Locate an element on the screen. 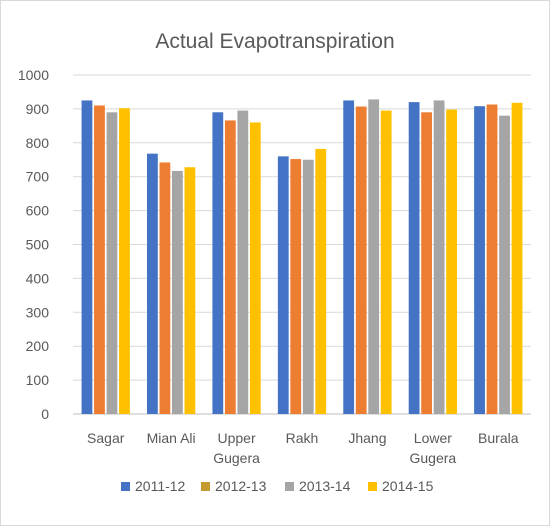  bar-2012-13-lower-gugera is located at coordinates (427, 263).